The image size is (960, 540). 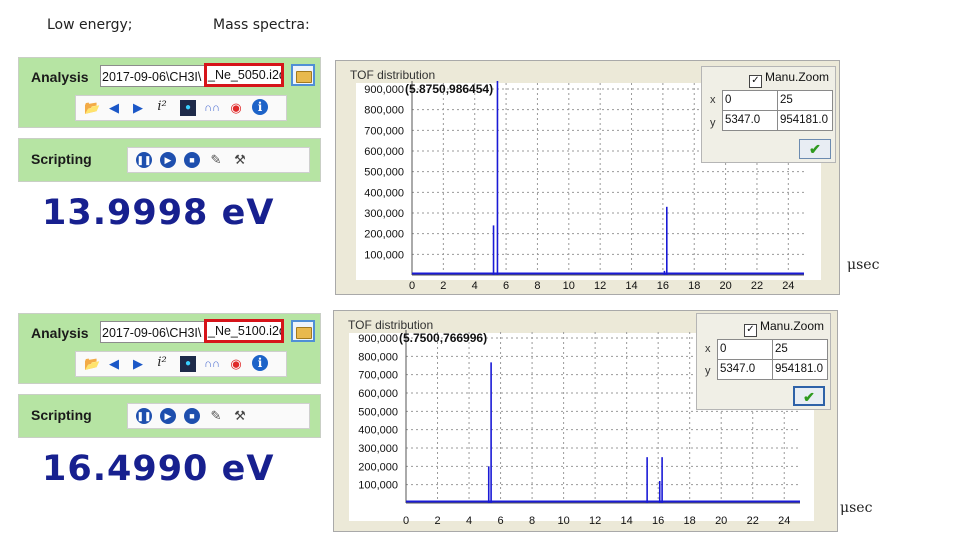 I want to click on y-tick-label: 100,000, so click(x=384, y=255).